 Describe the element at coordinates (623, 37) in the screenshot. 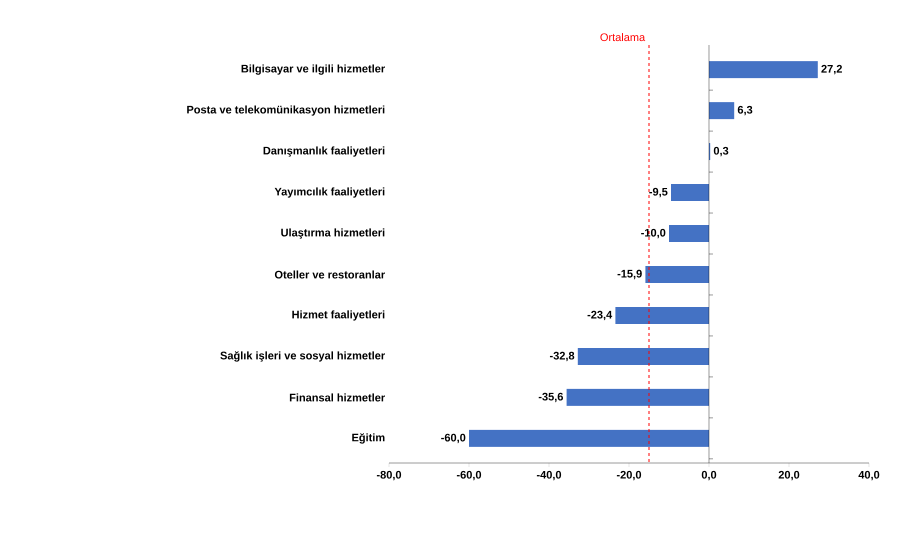

I see `ref-line-label: Ortalama` at that location.